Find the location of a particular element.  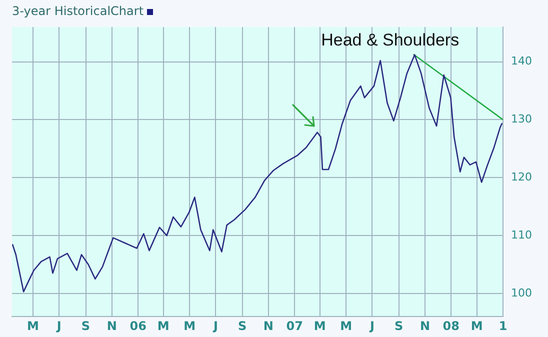

x-tick-label: 06 is located at coordinates (138, 325).